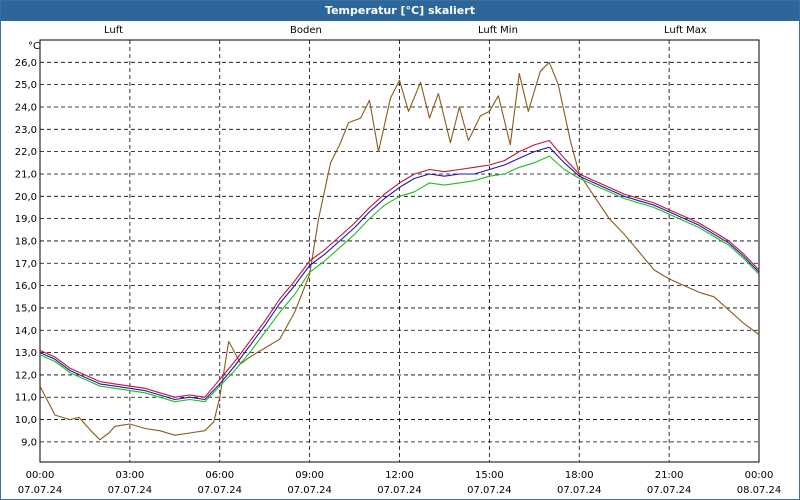 This screenshot has height=500, width=800. Describe the element at coordinates (26, 420) in the screenshot. I see `y-tick-label: 10,0` at that location.